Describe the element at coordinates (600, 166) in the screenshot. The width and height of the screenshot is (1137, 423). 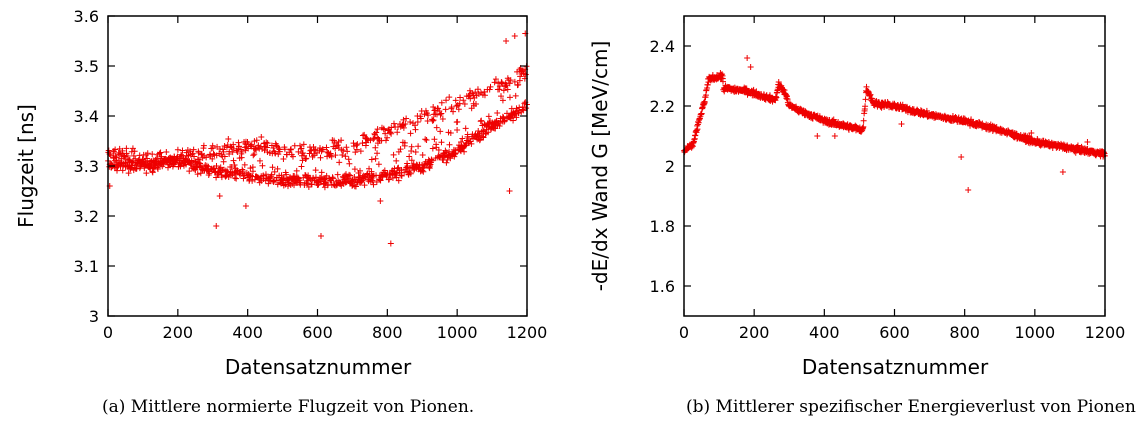
I see `y-axis-label: -dE/dx Wand G [MeV/cm]` at that location.